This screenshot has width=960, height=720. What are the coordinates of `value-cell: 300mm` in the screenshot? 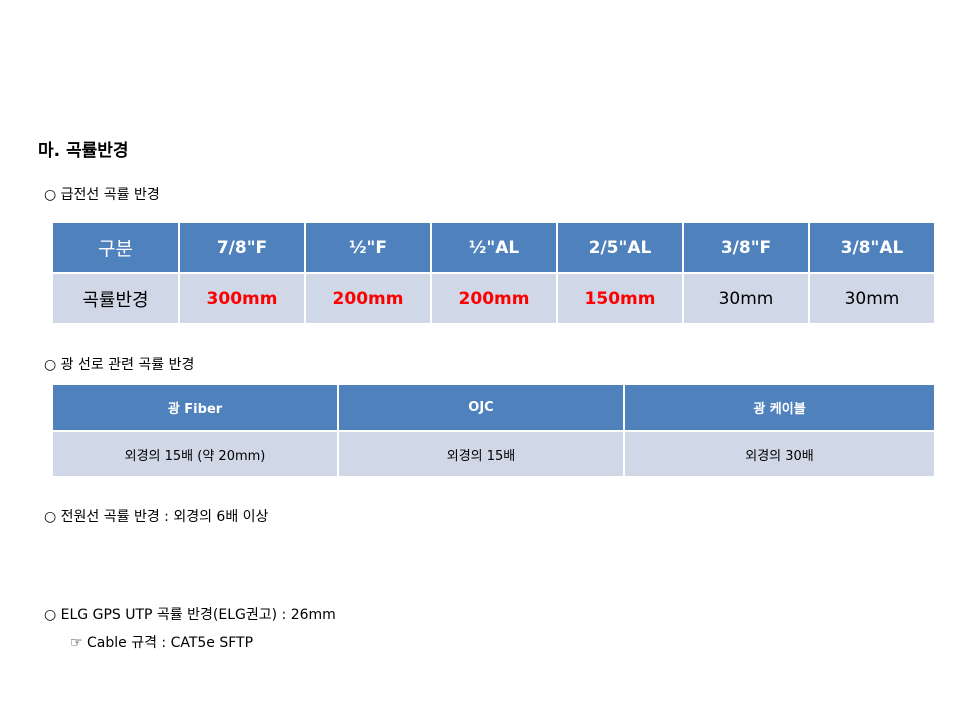 It's located at (242, 298).